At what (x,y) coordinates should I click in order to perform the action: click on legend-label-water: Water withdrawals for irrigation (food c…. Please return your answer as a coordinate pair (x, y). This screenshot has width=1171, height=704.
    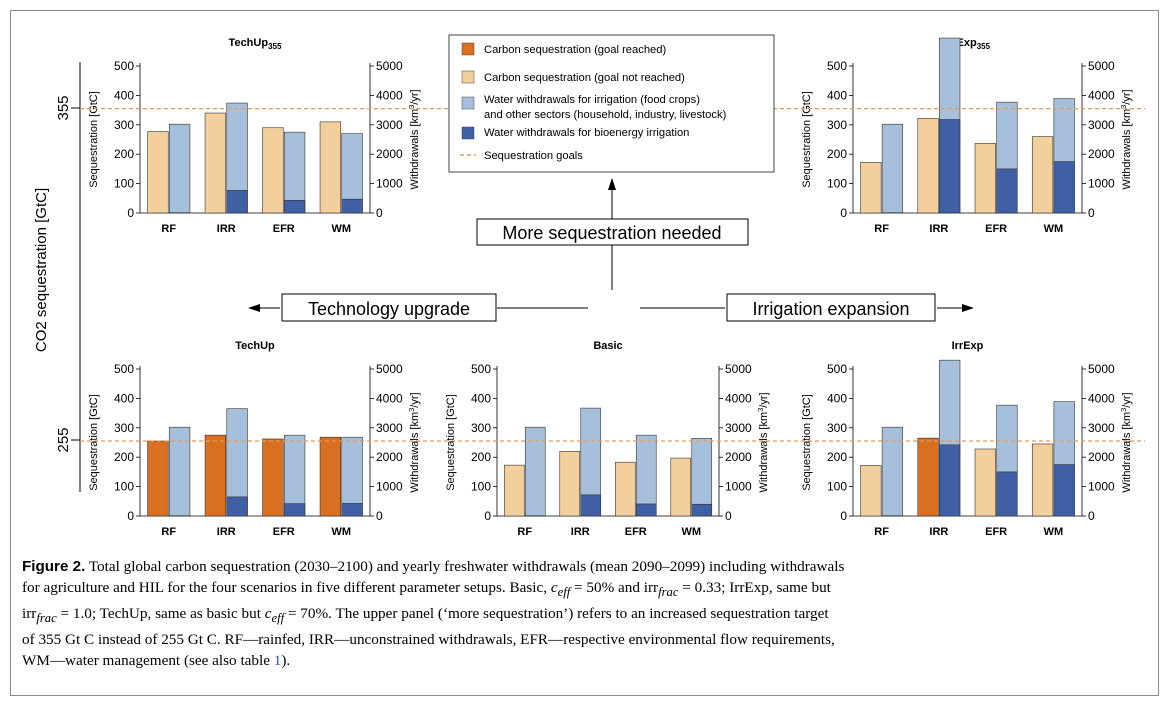
    Looking at the image, I should click on (592, 100).